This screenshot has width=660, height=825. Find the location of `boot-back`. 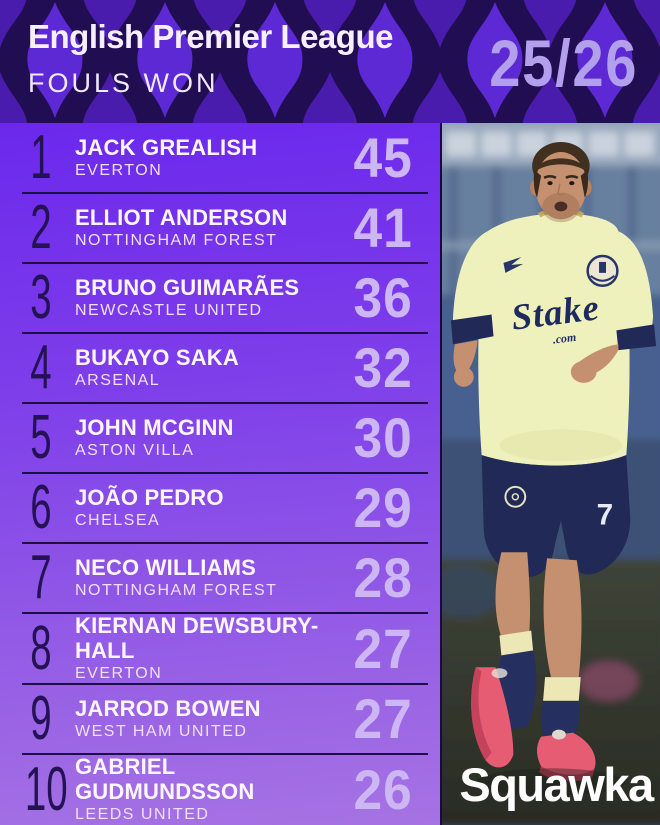

boot-back is located at coordinates (492, 717).